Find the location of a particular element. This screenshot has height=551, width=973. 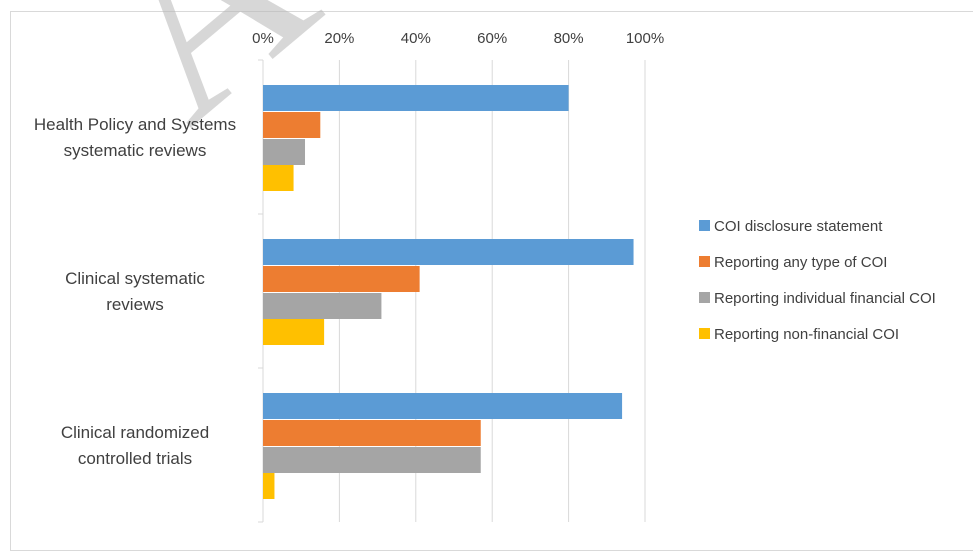

legend-label: Reporting any type of COI is located at coordinates (800, 262).